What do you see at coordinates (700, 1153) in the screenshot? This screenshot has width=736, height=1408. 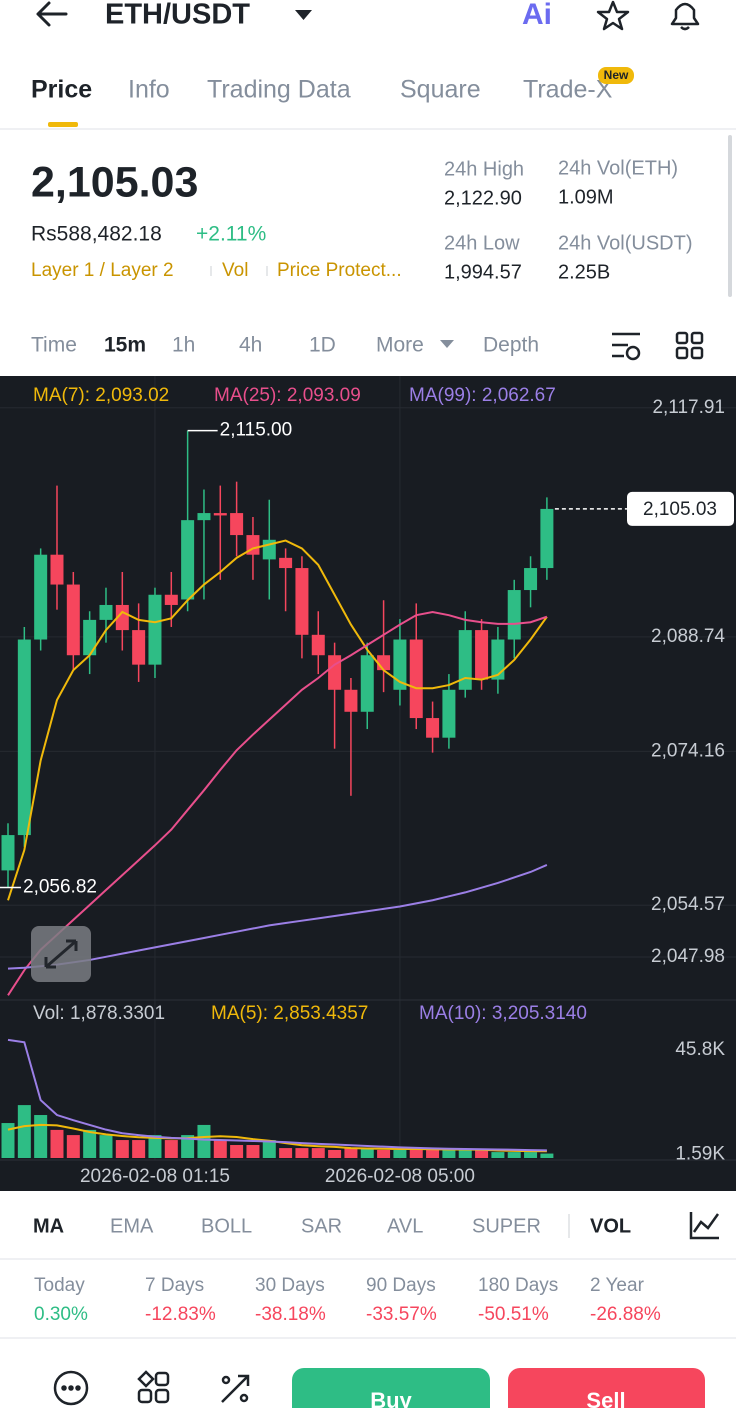 I see `volume-tick-label: 1.59K` at bounding box center [700, 1153].